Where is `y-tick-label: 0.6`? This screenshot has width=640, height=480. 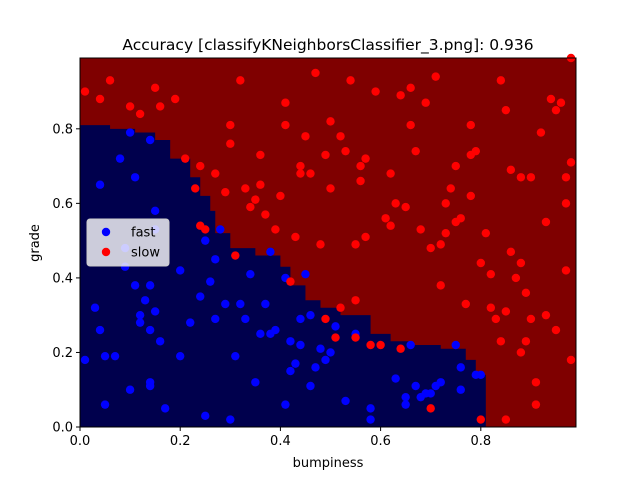 y-tick-label: 0.6 is located at coordinates (62, 204).